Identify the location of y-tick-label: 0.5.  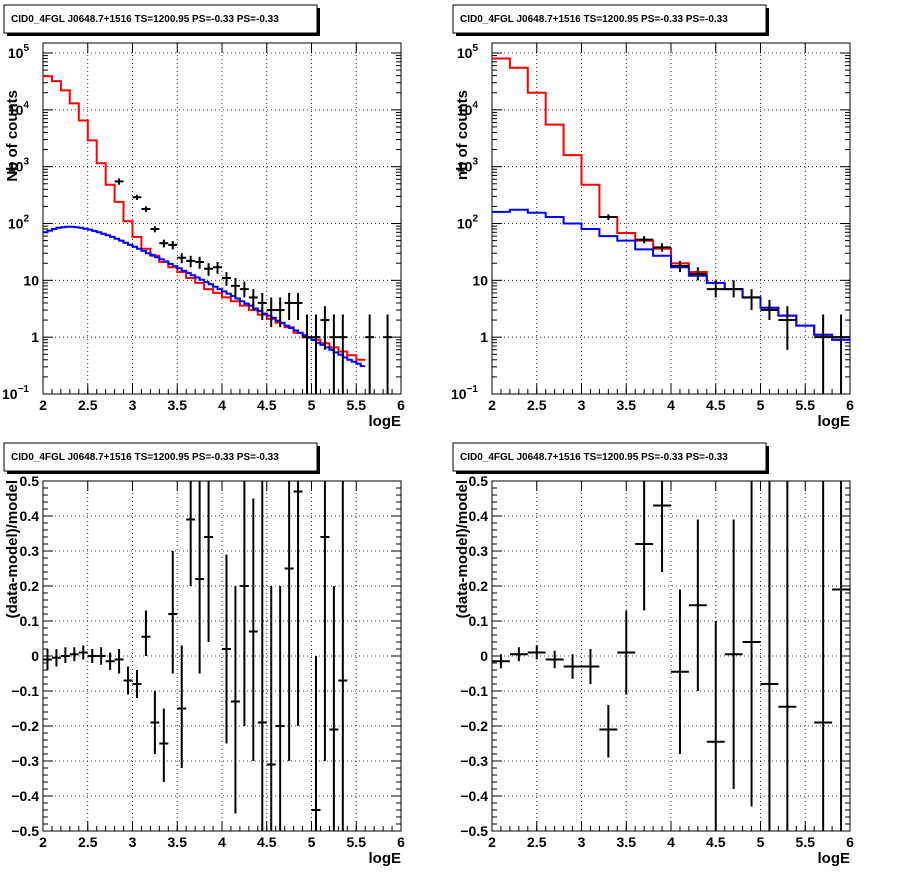
(479, 481).